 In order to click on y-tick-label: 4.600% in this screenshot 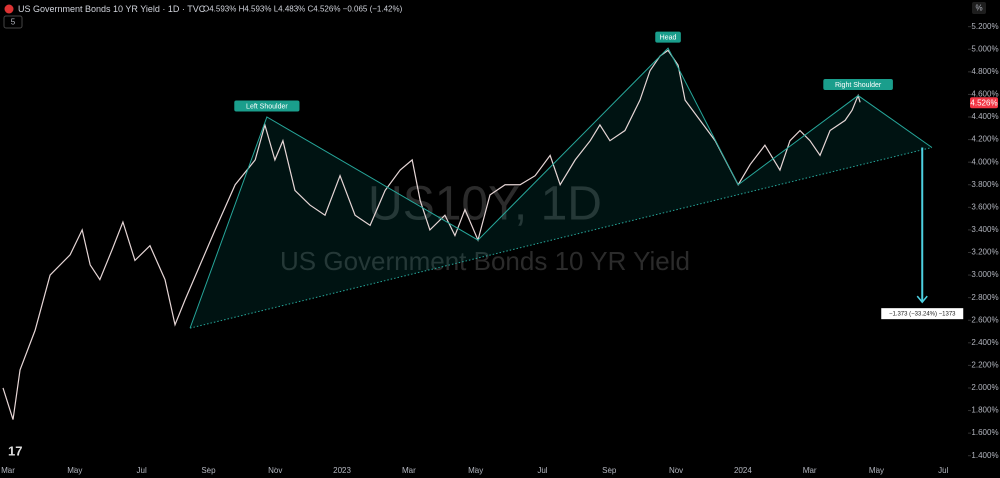, I will do `click(984, 94)`.